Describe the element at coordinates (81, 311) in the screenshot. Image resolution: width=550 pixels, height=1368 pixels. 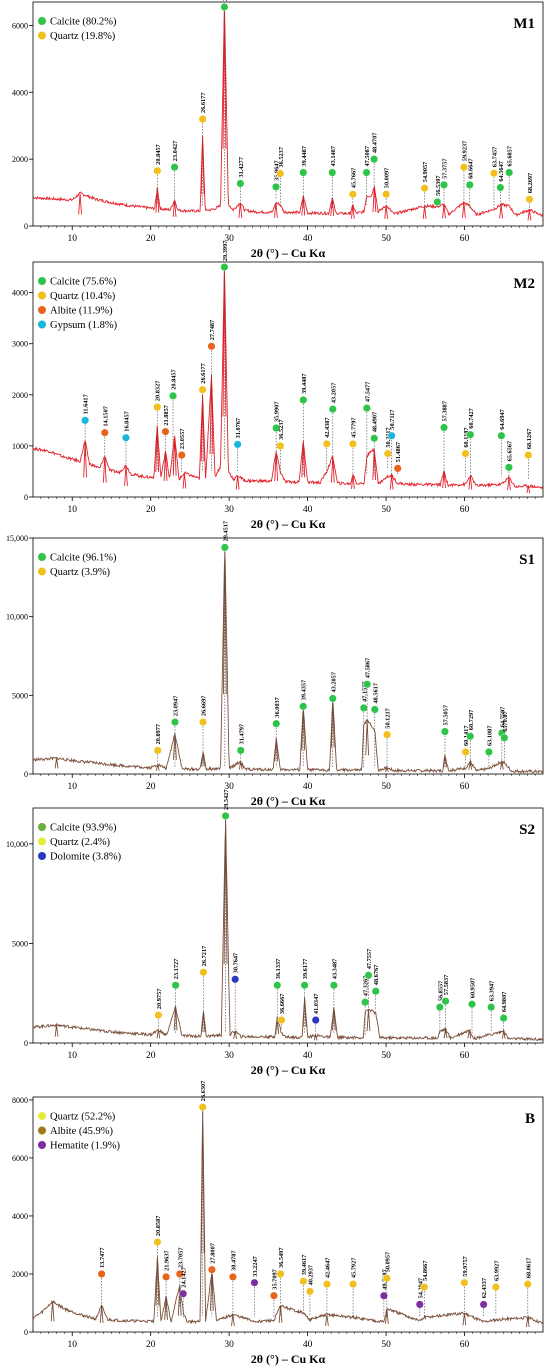
I see `legend-label: Albite (11.9%)` at that location.